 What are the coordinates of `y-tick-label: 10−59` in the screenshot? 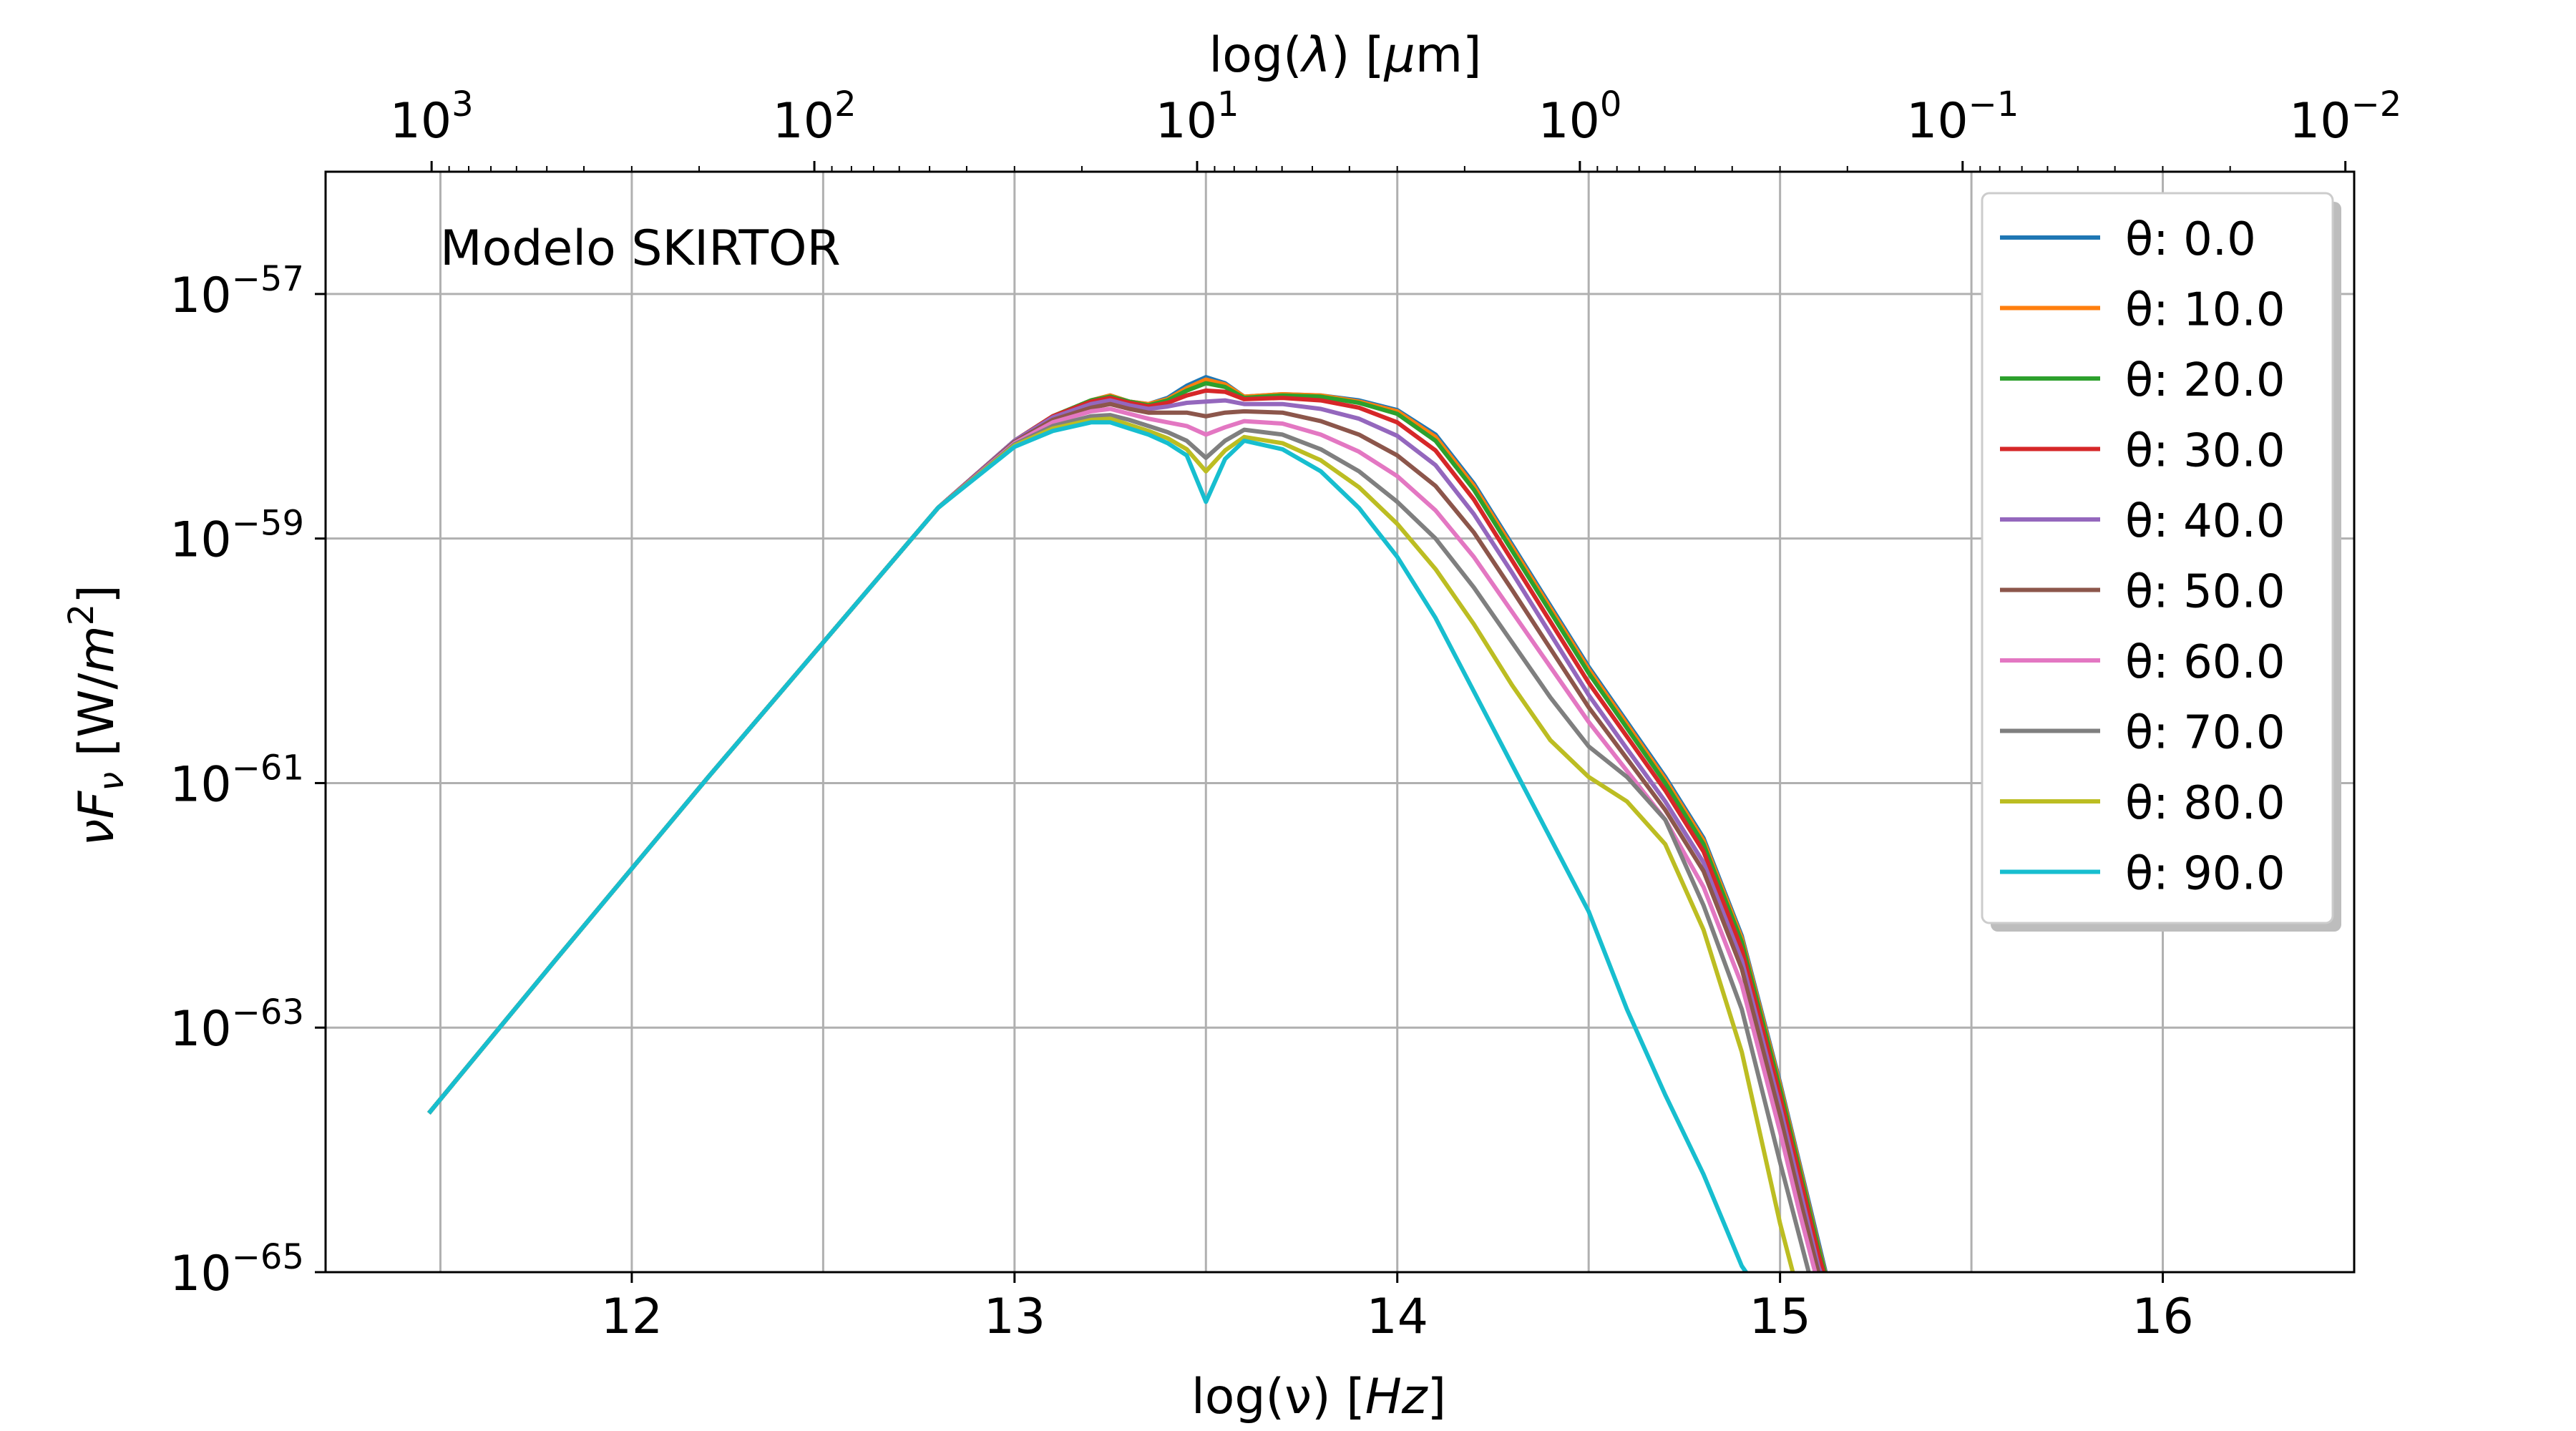 It's located at (237, 537).